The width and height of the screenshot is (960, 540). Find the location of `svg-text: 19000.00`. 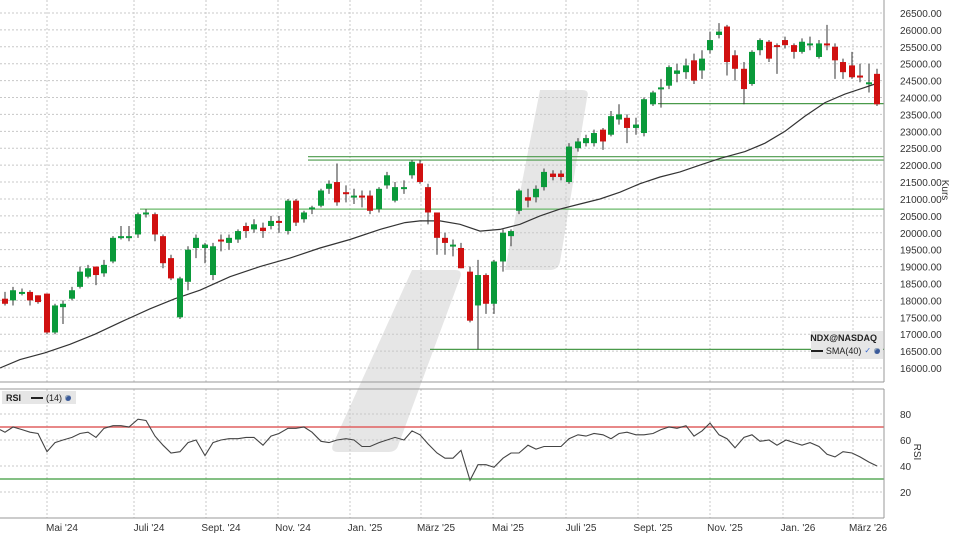

svg-text: 19000.00 is located at coordinates (921, 268).